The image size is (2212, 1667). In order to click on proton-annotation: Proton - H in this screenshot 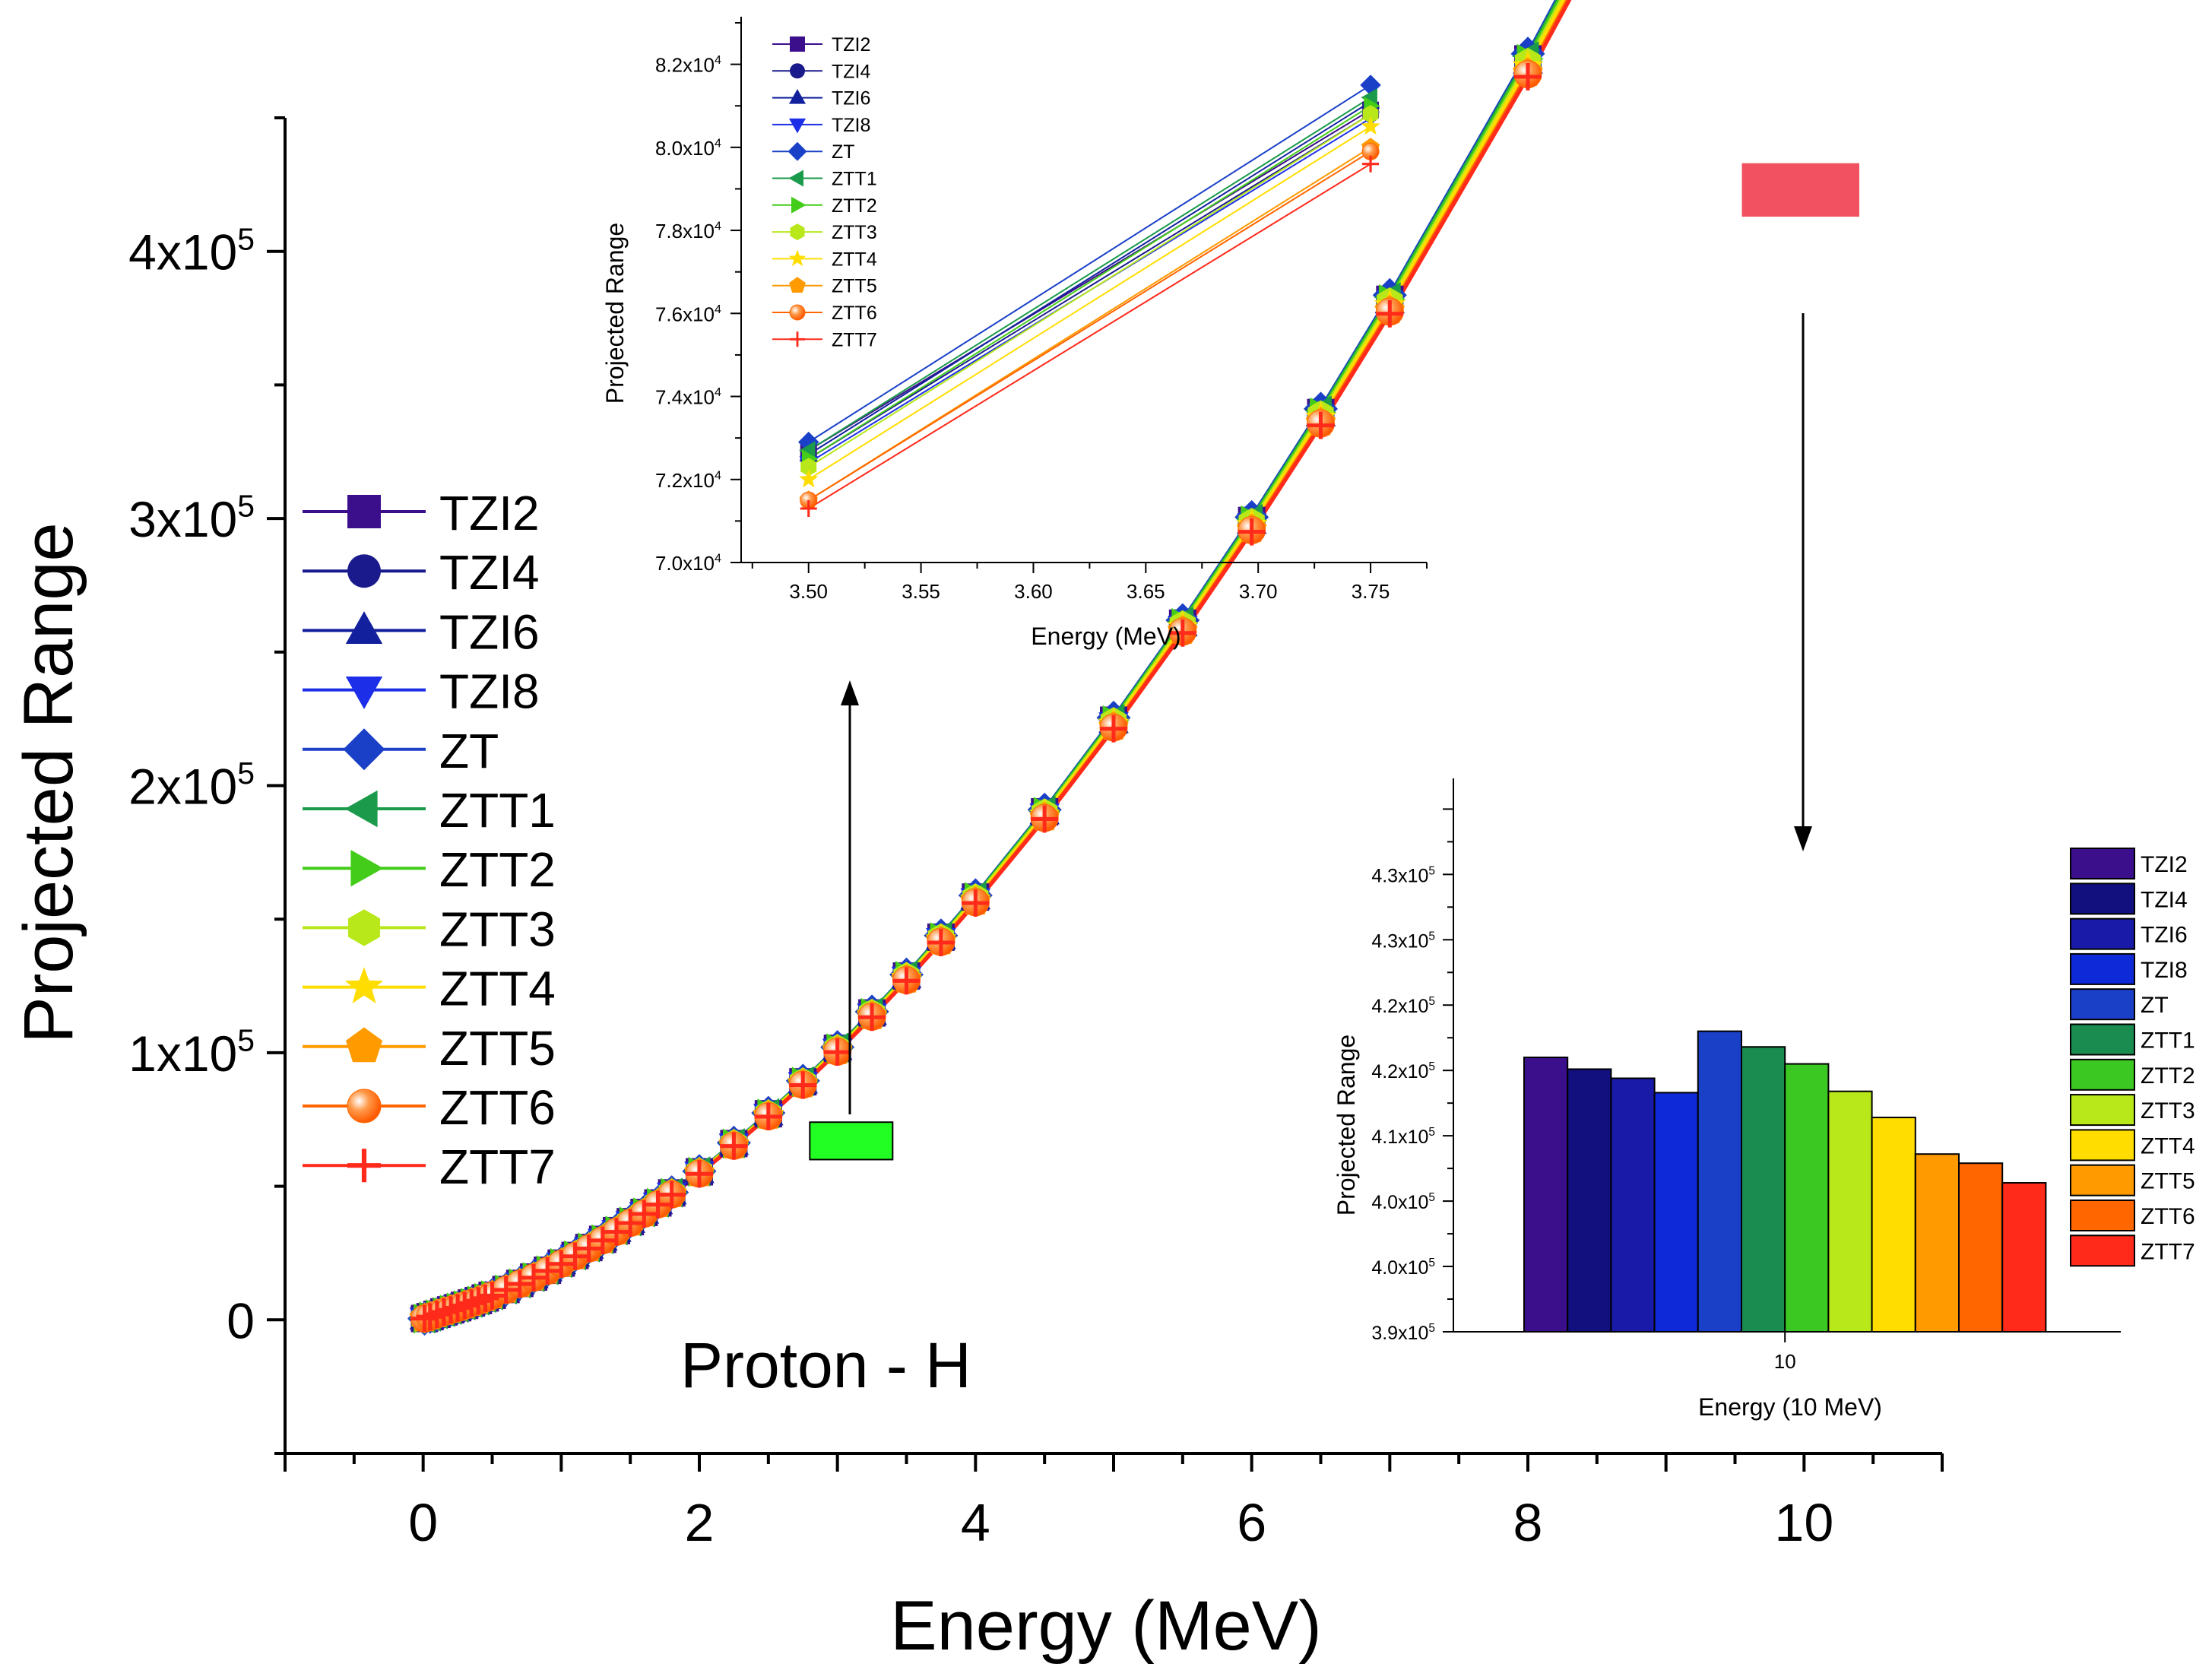, I will do `click(825, 1365)`.